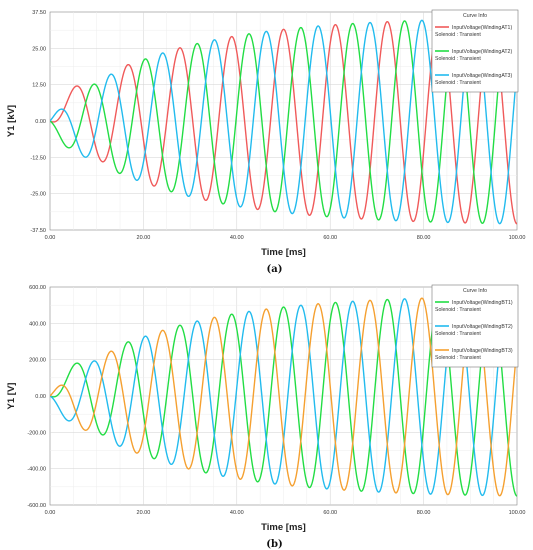 The image size is (533, 550). I want to click on legend-entry-name: InputVoltage(WindingAT2), so click(482, 52).